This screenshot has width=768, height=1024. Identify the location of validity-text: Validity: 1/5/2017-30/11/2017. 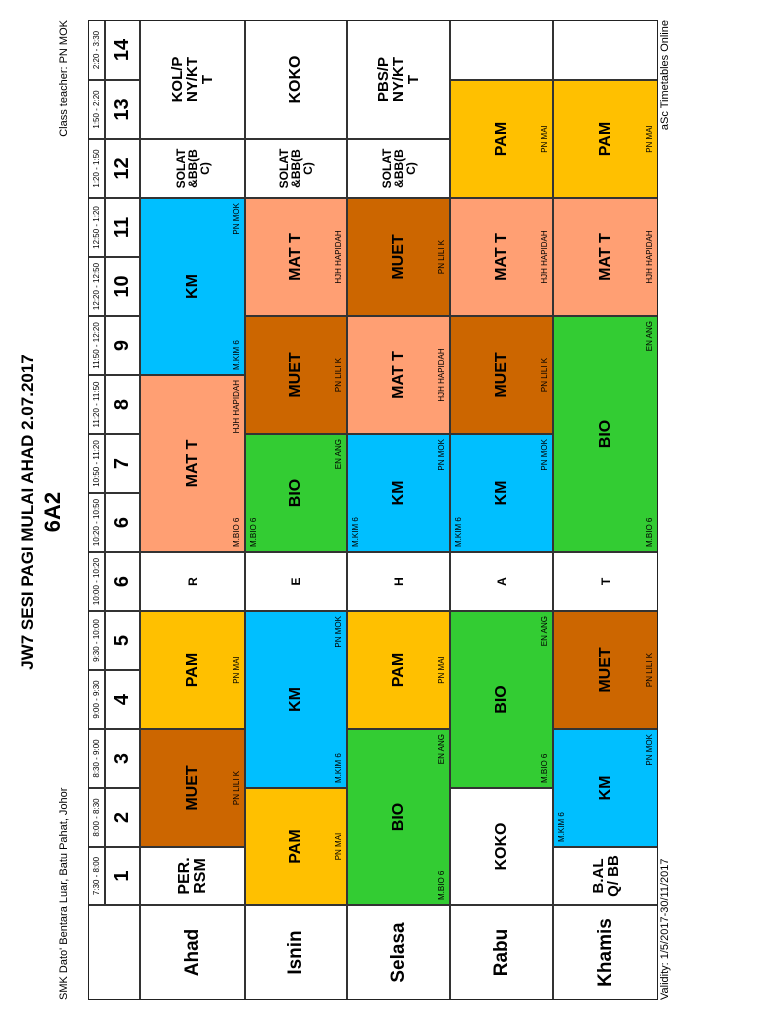
(665, 929).